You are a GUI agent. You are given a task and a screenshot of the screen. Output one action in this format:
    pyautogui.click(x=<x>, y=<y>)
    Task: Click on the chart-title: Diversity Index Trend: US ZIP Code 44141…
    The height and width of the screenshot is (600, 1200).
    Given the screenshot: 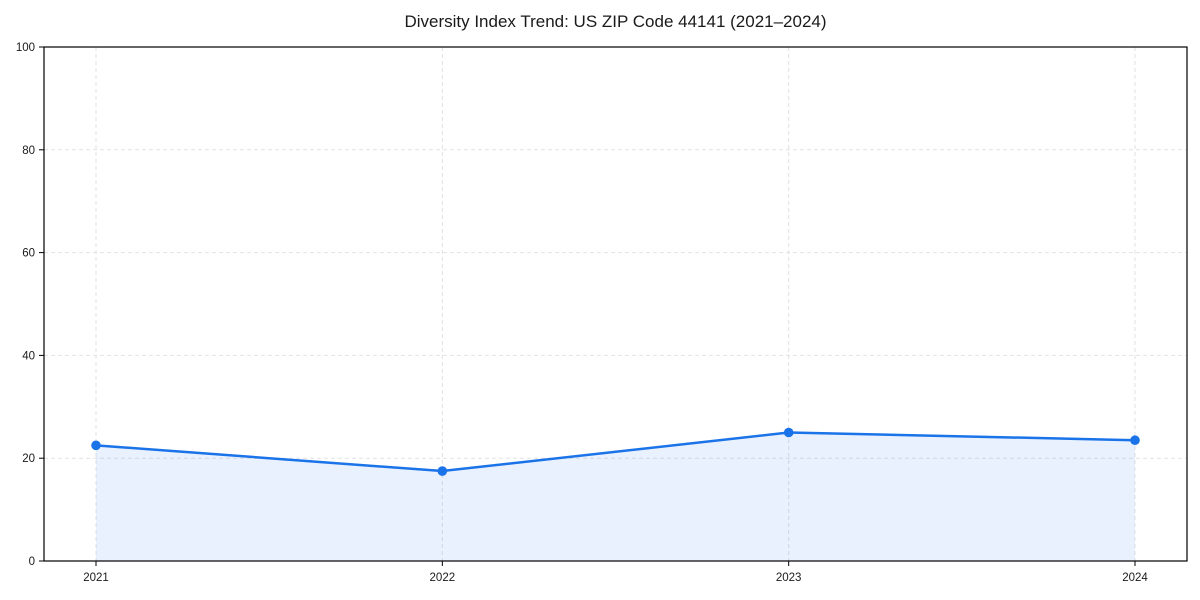 What is the action you would take?
    pyautogui.click(x=615, y=21)
    